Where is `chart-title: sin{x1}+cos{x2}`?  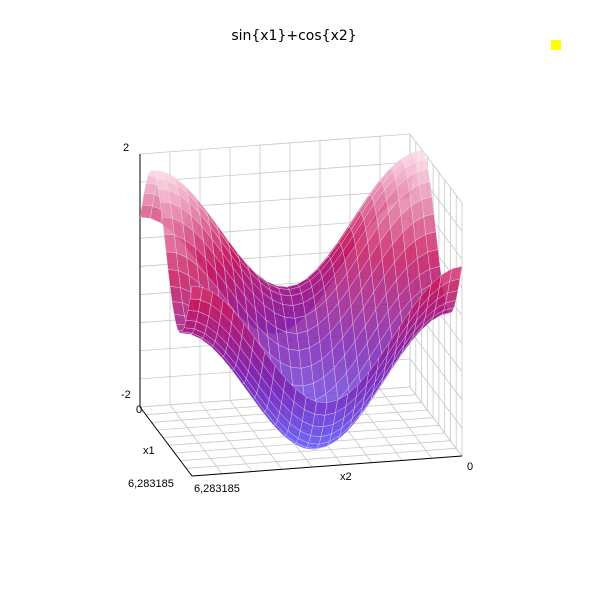 chart-title: sin{x1}+cos{x2} is located at coordinates (293, 36).